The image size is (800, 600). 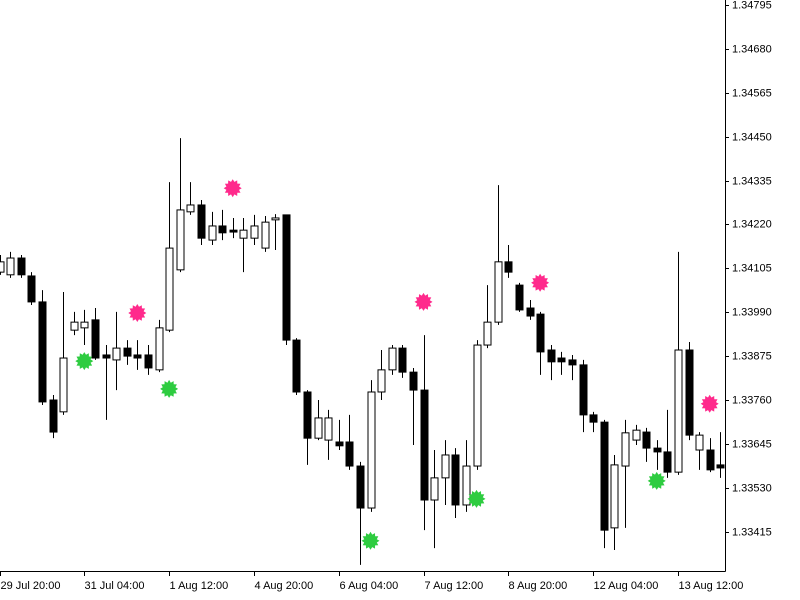 What do you see at coordinates (752, 93) in the screenshot?
I see `y-tick-label: 1.34565` at bounding box center [752, 93].